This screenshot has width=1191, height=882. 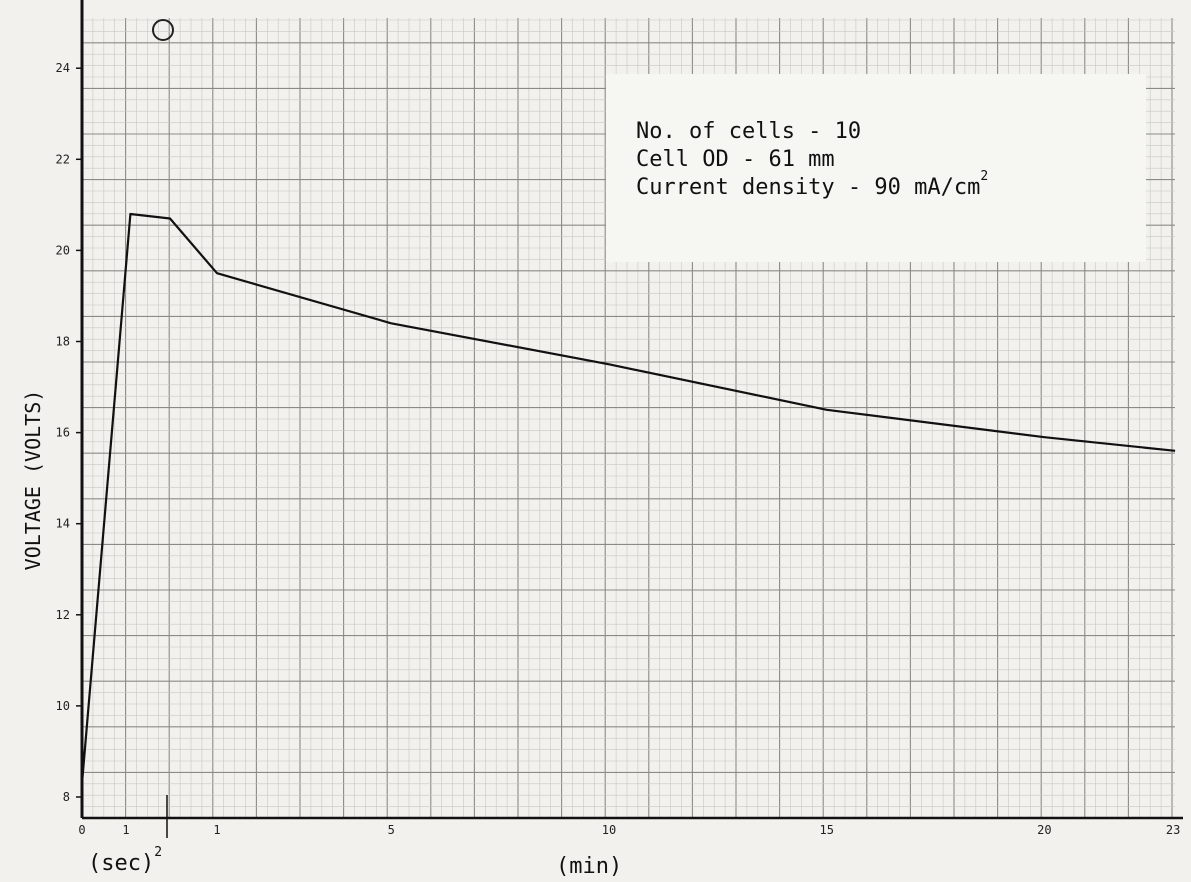 I want to click on legend-line-current-density: Current density - 90 mA/cm2, so click(x=812, y=184).